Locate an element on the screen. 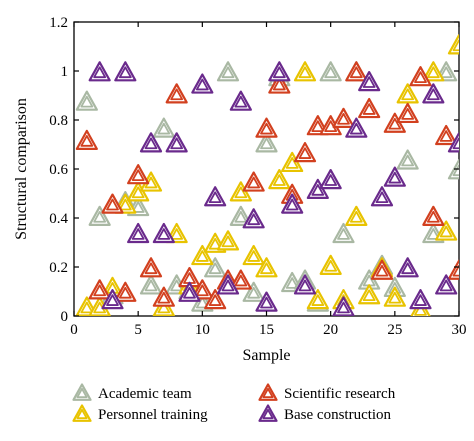  y-axis-label: Structural comparison is located at coordinates (21, 169).